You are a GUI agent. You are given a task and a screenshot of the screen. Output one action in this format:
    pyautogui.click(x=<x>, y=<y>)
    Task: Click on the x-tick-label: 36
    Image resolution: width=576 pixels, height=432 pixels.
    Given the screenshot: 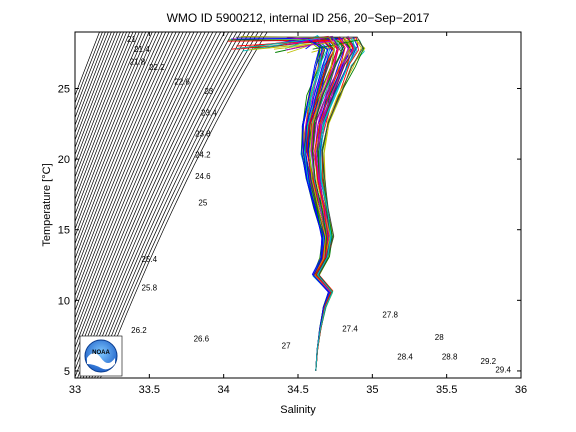 What is the action you would take?
    pyautogui.click(x=521, y=390)
    